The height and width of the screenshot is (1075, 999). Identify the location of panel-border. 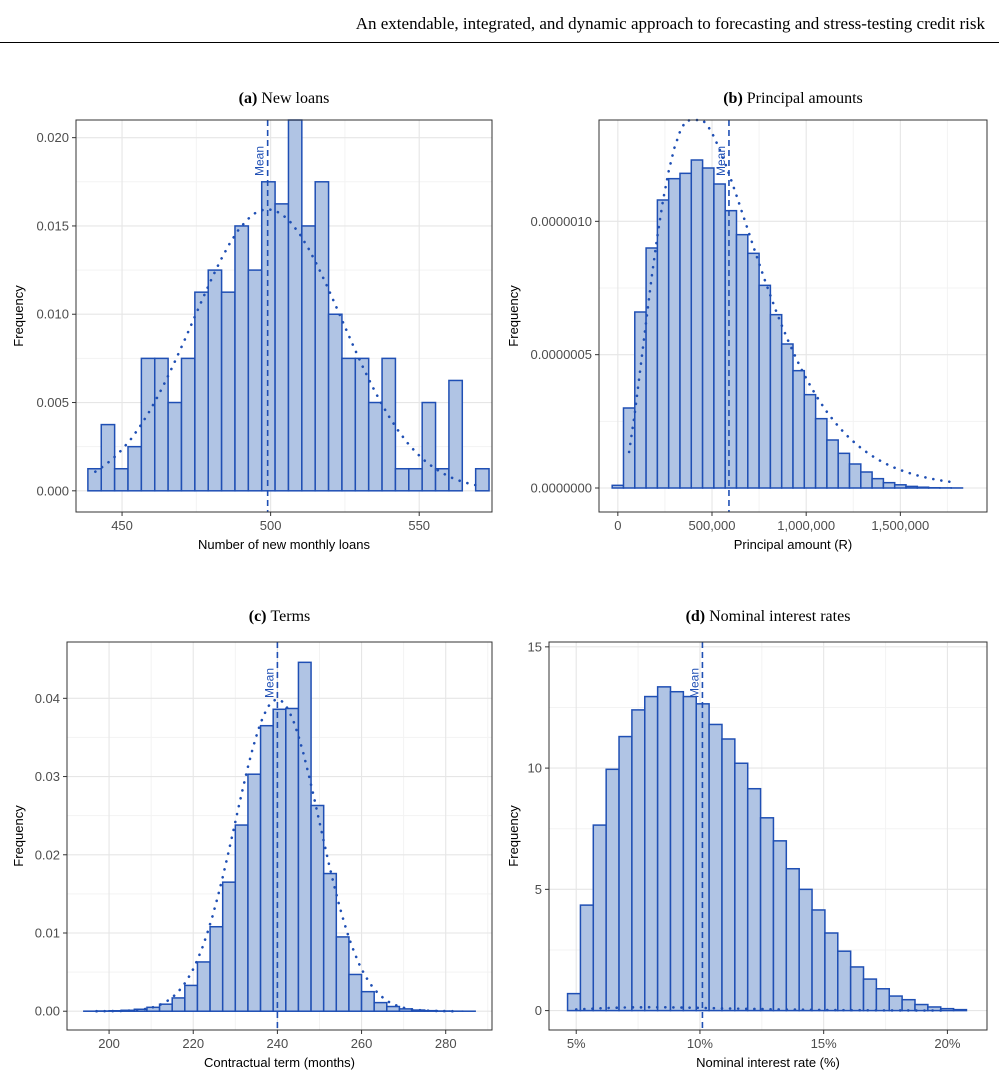
(793, 316).